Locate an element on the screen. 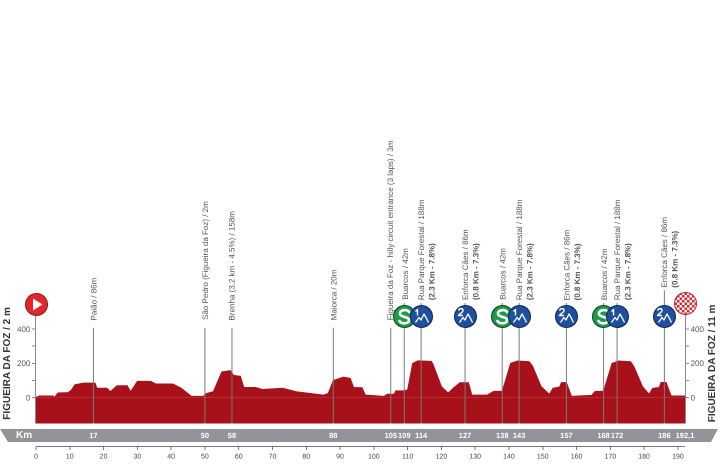 The image size is (720, 473). ref-line-label: Brenha (3.2 km - 4.5%) / 158m is located at coordinates (231, 265).